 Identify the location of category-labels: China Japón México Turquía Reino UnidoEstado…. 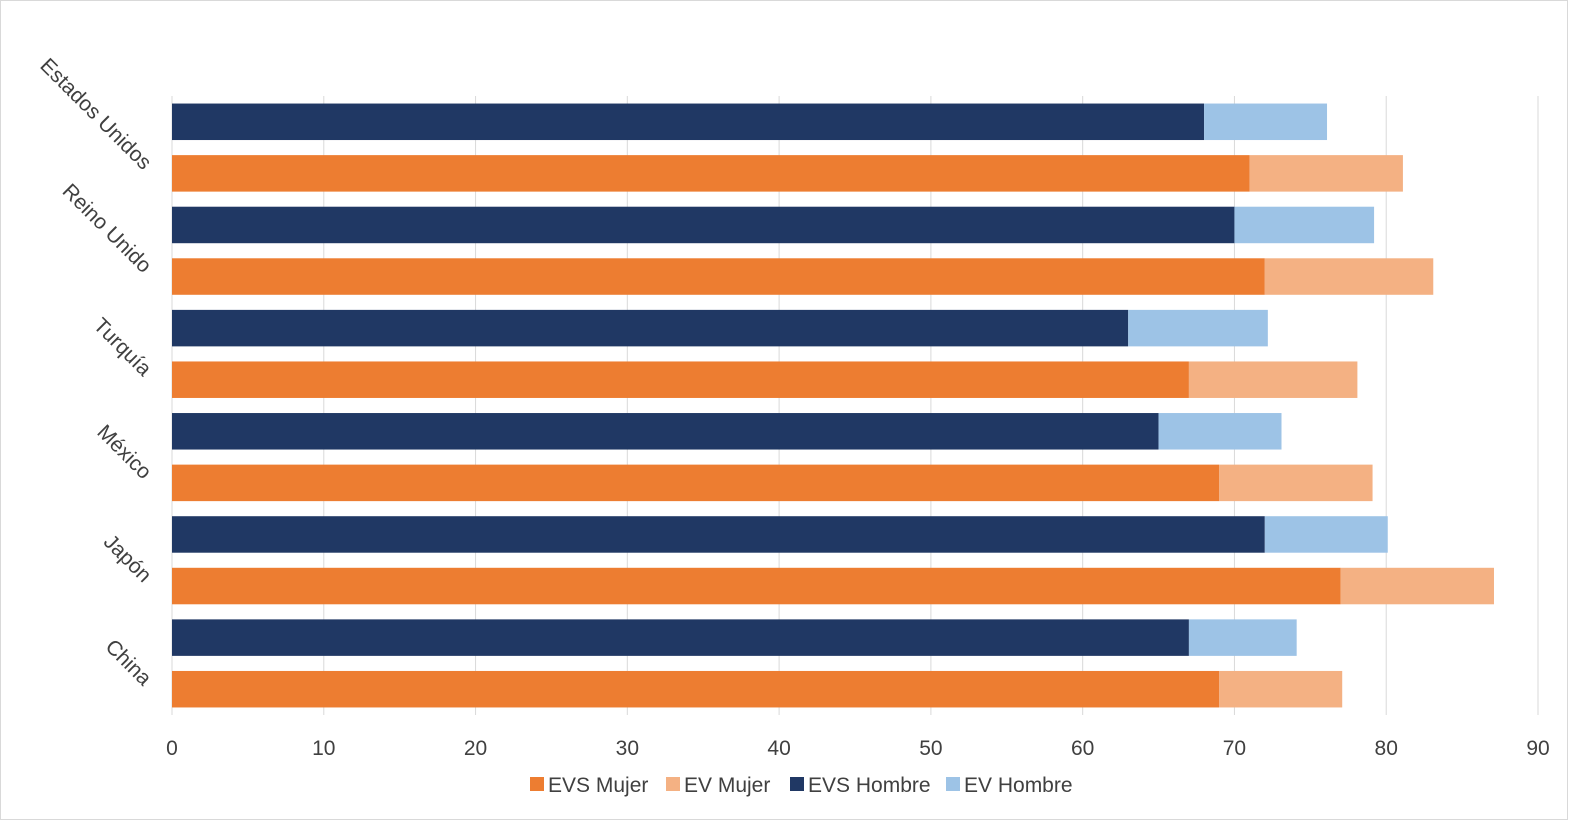
(95, 372).